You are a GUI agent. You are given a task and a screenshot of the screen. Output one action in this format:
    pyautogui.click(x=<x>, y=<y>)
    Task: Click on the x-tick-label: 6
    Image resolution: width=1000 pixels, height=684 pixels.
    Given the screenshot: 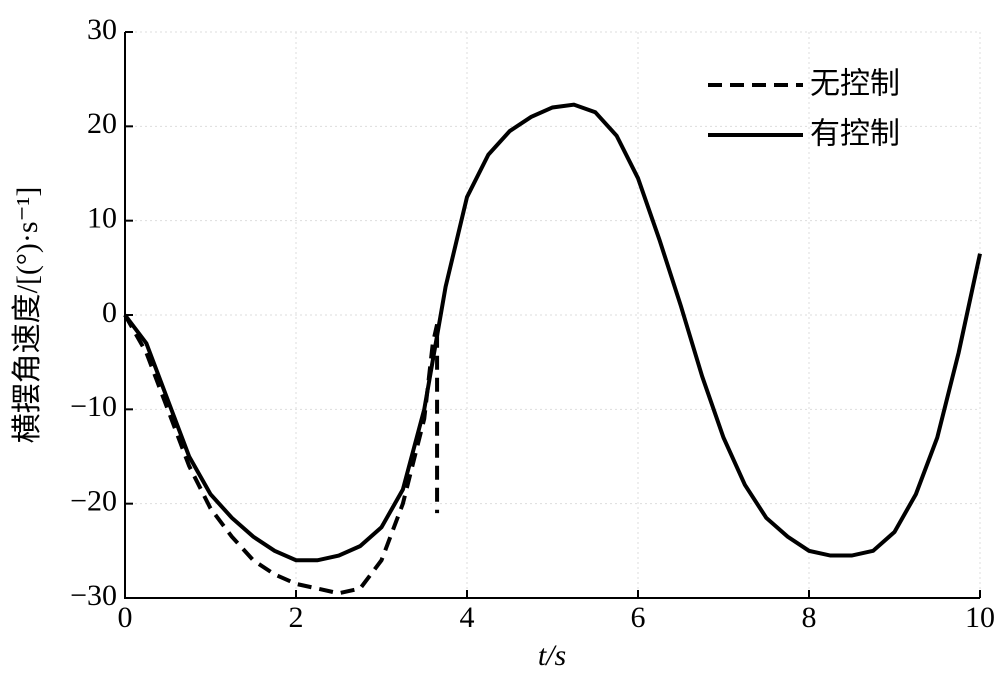 What is the action you would take?
    pyautogui.click(x=638, y=617)
    